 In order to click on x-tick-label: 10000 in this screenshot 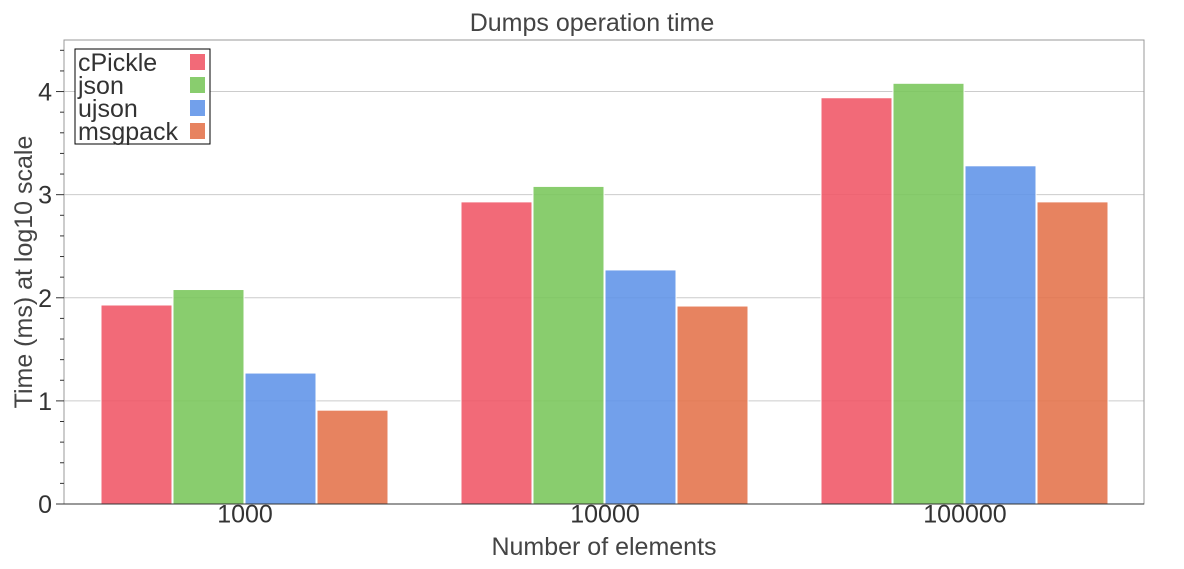, I will do `click(605, 515)`.